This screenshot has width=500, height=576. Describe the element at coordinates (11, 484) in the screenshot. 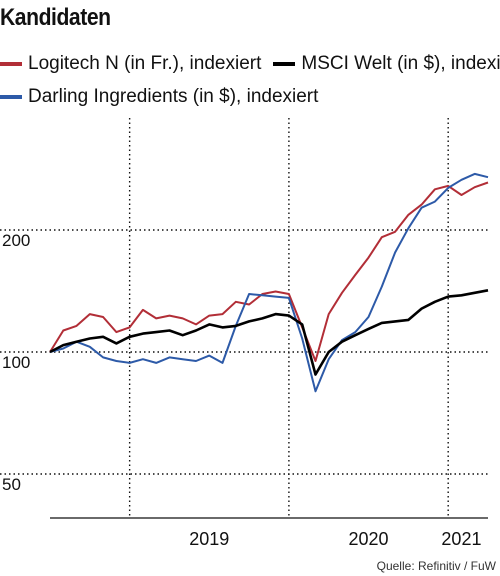

I see `y-tick-label-50: 50` at that location.